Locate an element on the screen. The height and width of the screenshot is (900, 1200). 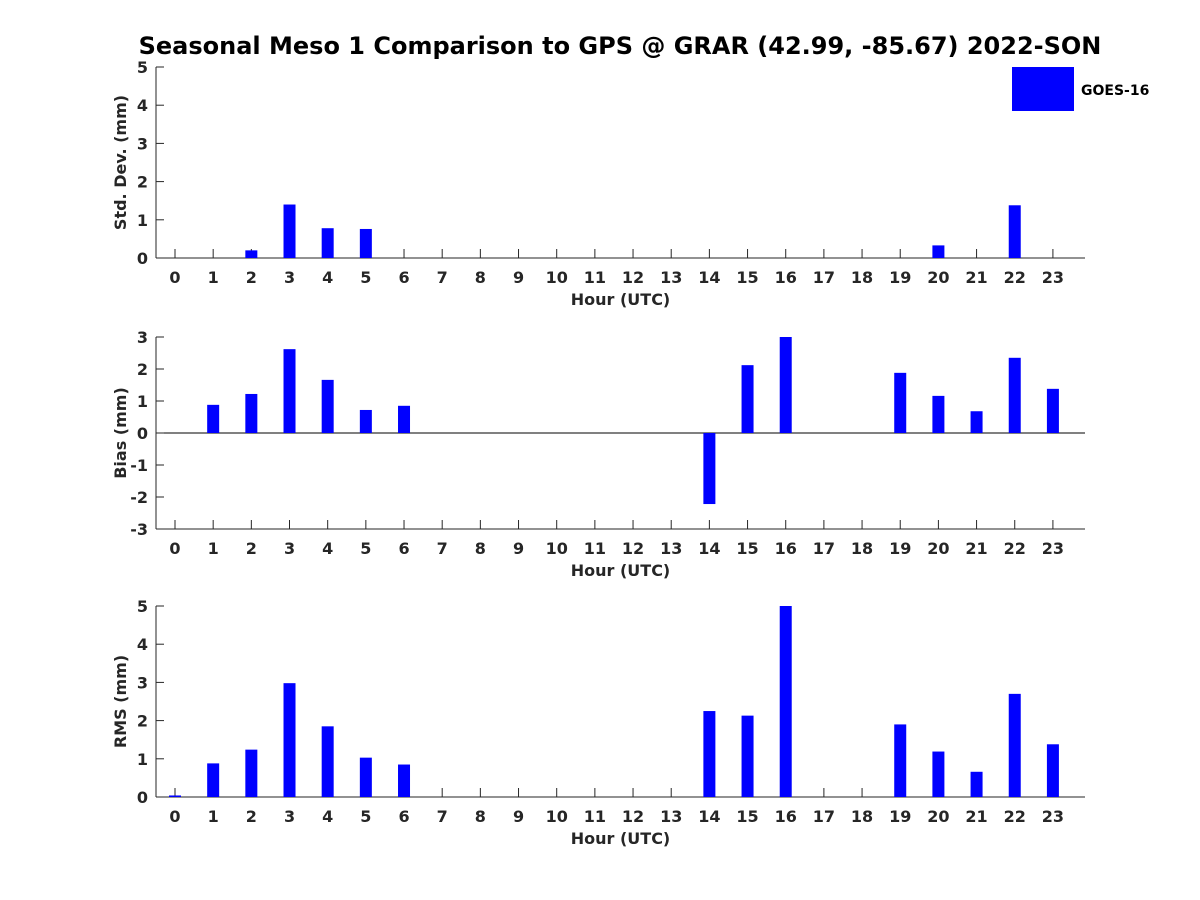
undefined-y-axis-label: Bias (mm) is located at coordinates (120, 433).